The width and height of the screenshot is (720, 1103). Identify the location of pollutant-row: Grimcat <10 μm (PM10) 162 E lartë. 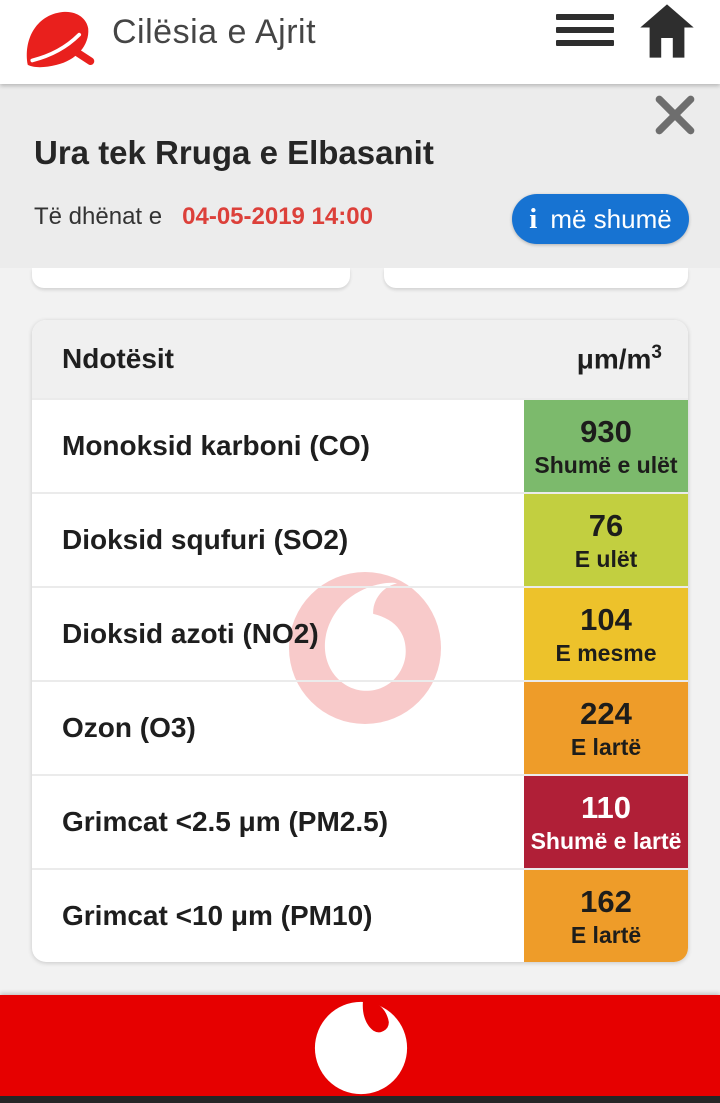
(360, 915).